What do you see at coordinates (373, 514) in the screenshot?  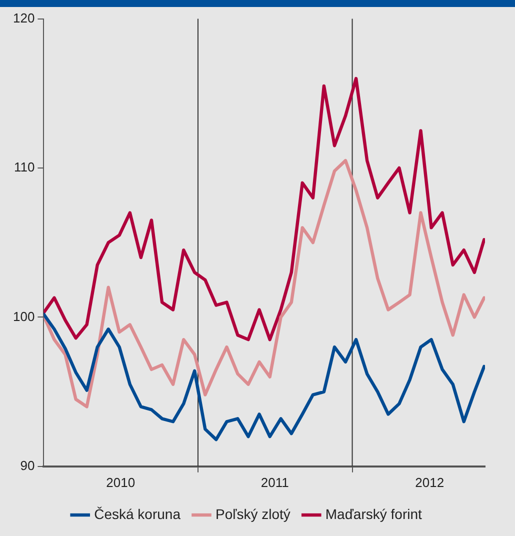 I see `legend-label: Maďarský forint` at bounding box center [373, 514].